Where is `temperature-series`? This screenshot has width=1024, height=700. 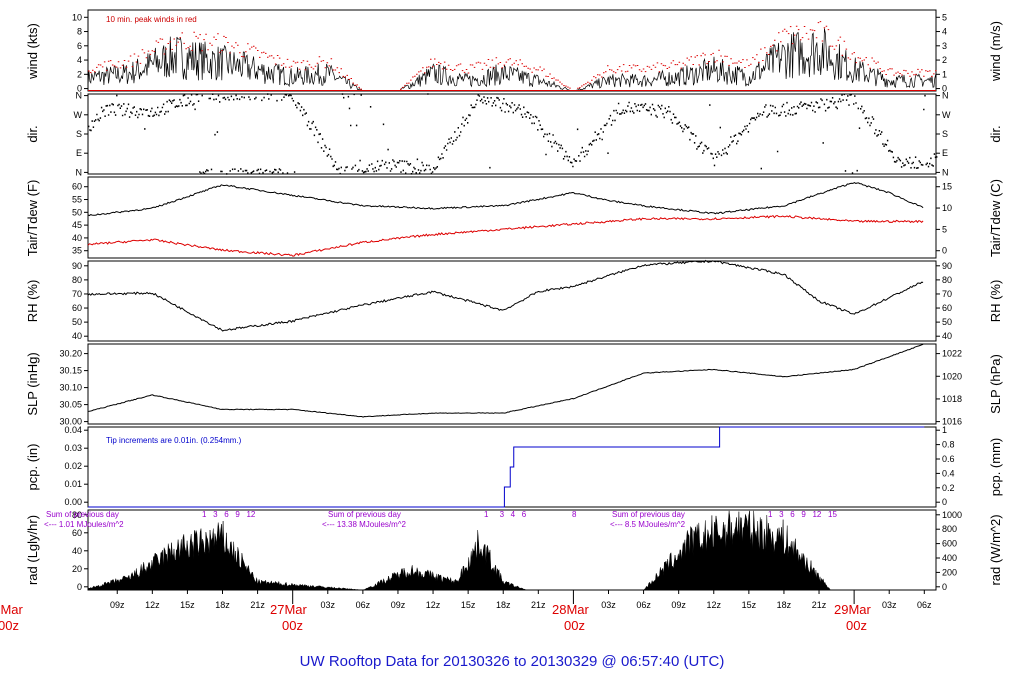
temperature-series is located at coordinates (505, 219).